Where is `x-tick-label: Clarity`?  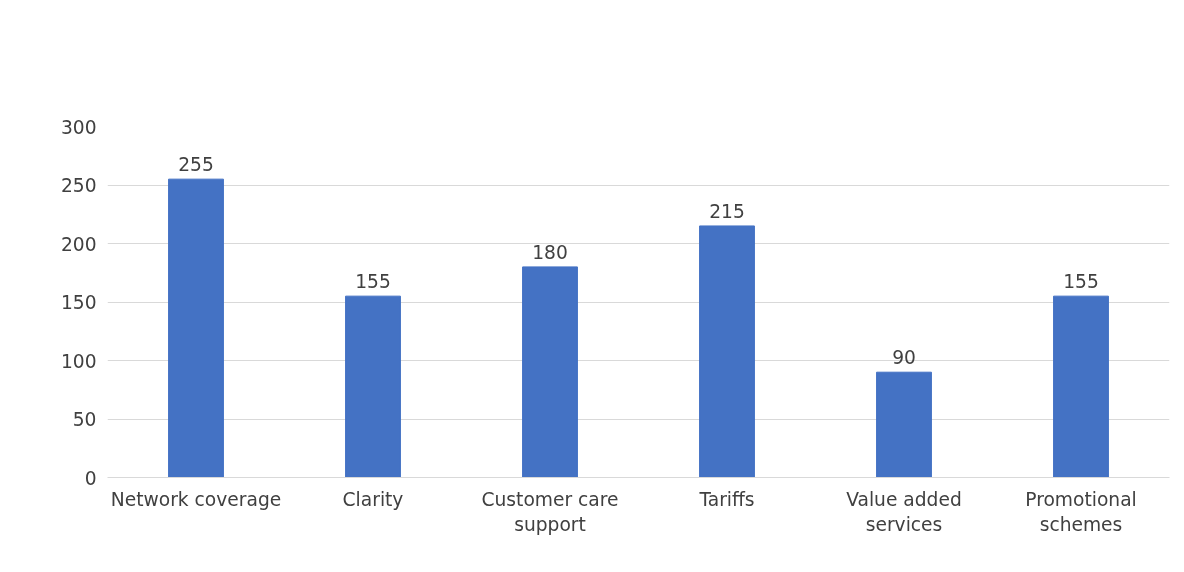 x-tick-label: Clarity is located at coordinates (373, 499).